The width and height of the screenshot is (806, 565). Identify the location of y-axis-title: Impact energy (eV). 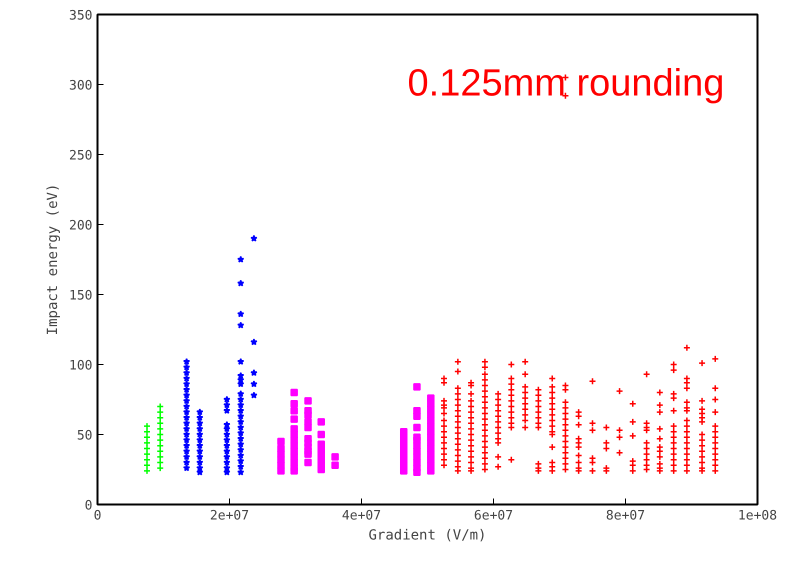
(53, 260).